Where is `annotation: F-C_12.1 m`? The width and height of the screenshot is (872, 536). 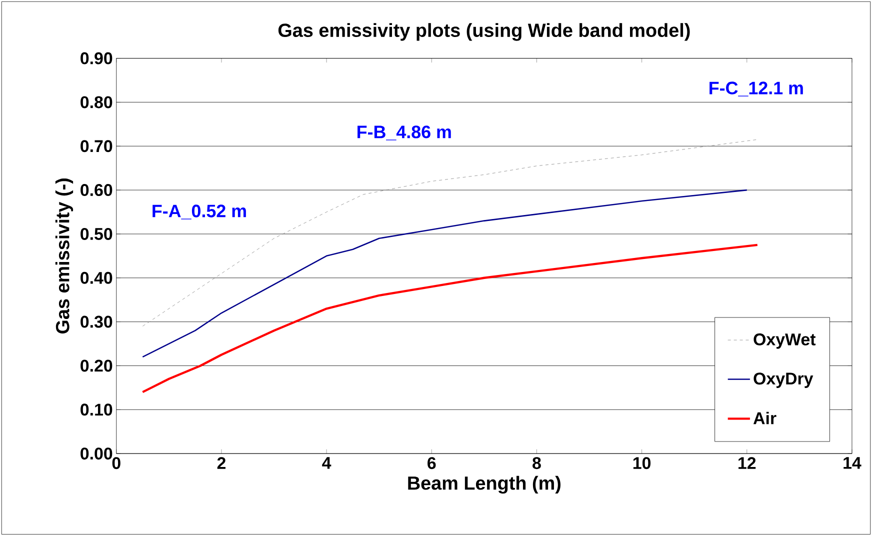 annotation: F-C_12.1 m is located at coordinates (756, 89).